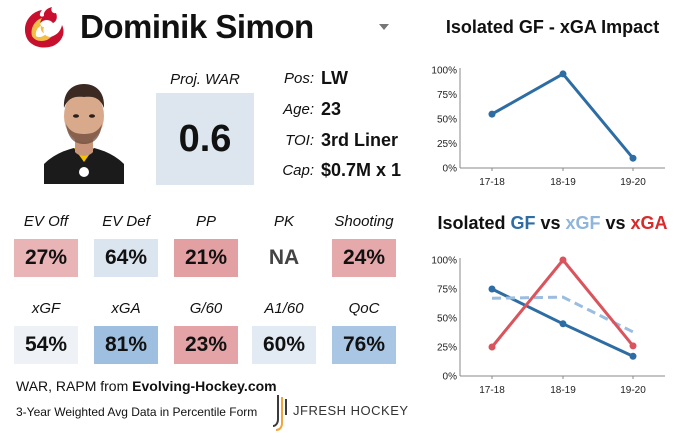 Image resolution: width=680 pixels, height=442 pixels. I want to click on source-prefix: WAR, RAPM from, so click(74, 386).